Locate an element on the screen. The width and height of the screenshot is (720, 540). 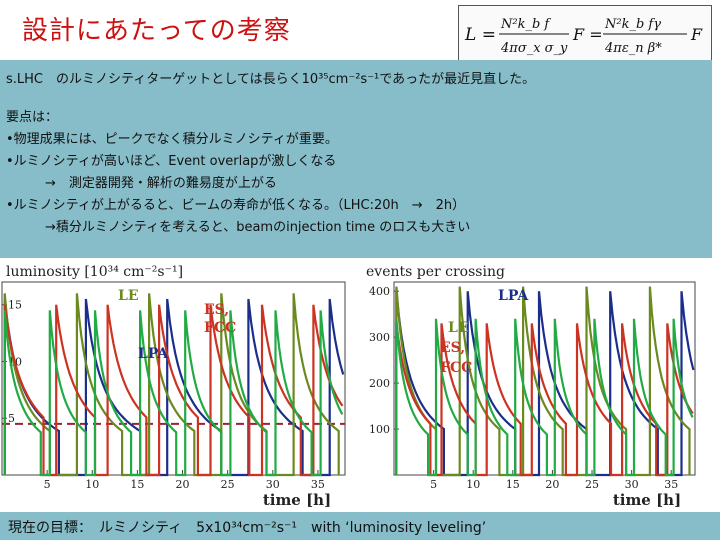
series-line-es-fcc is located at coordinates (544, 400).